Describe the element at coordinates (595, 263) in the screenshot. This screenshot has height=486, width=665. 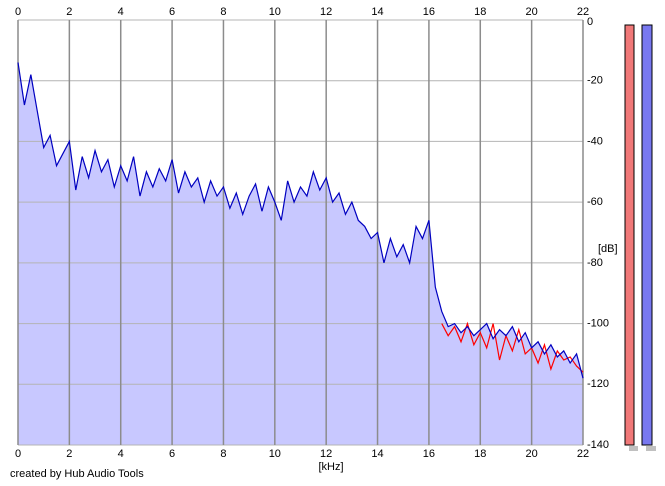
I see `y-tick-label: -80` at that location.